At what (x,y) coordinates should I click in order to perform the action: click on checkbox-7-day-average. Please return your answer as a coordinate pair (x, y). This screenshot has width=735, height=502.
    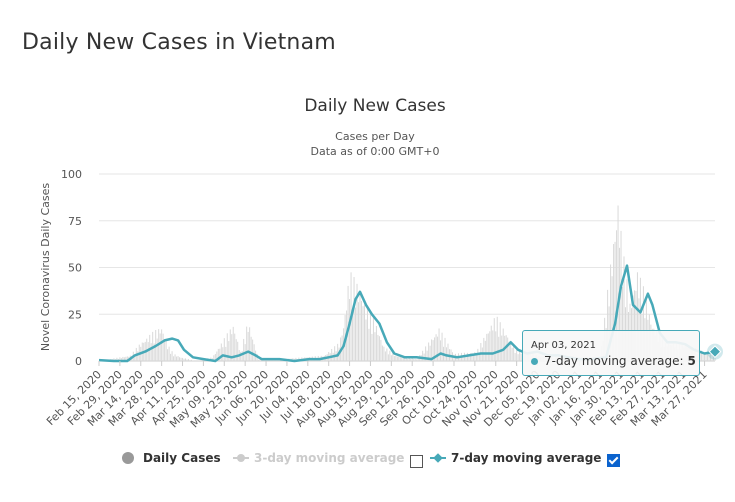
    Looking at the image, I should click on (613, 460).